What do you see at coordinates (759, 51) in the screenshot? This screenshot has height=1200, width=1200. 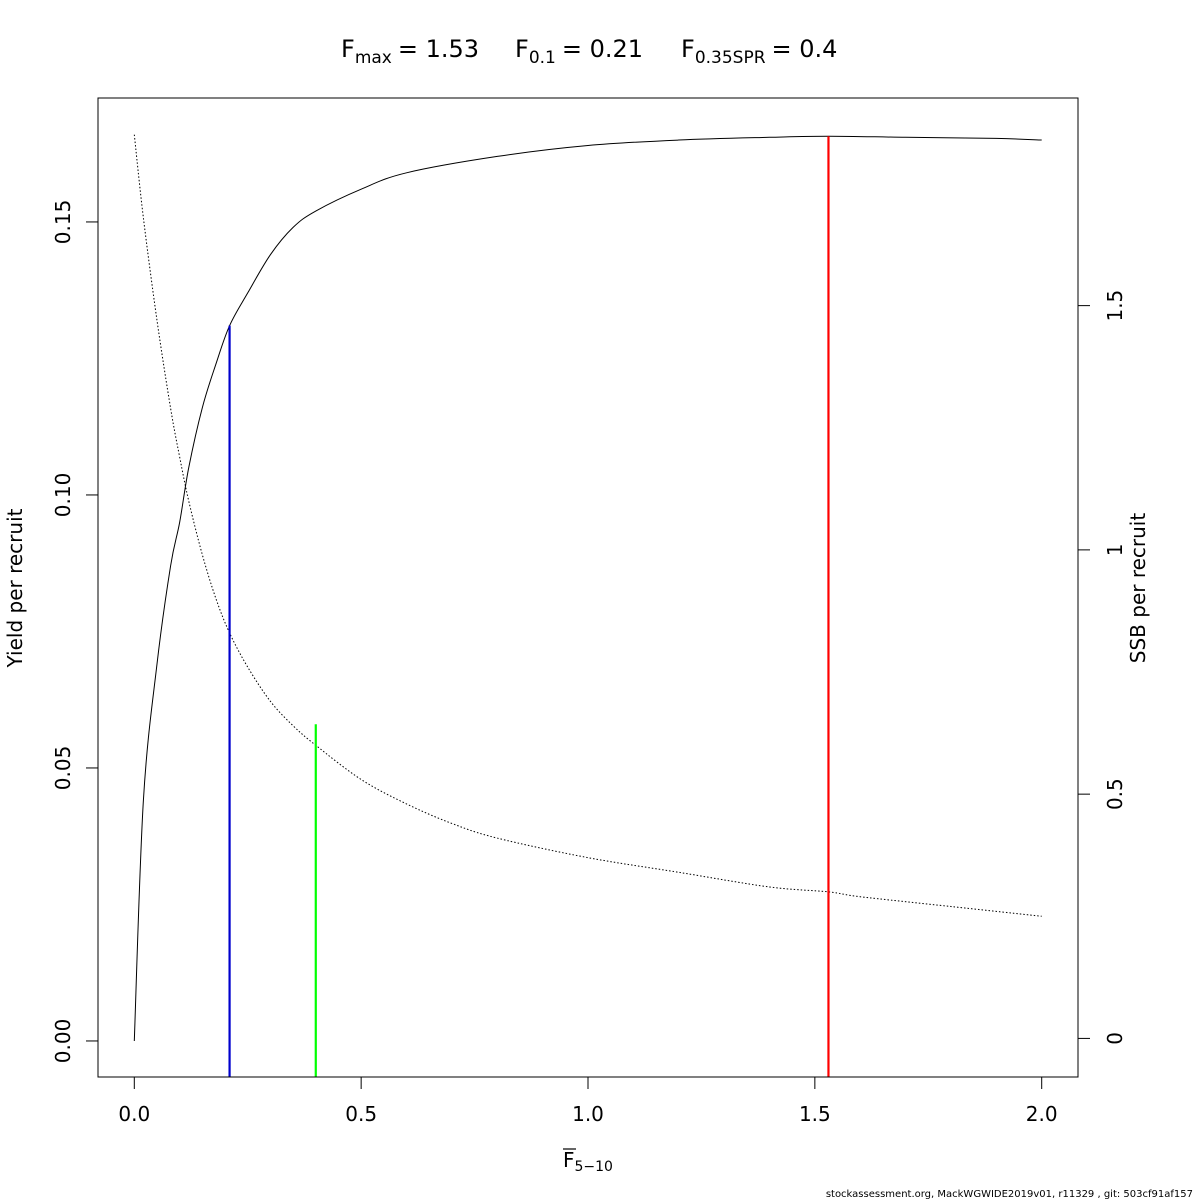 I see `title-f035spr: F0.35SPR = 0.4` at bounding box center [759, 51].